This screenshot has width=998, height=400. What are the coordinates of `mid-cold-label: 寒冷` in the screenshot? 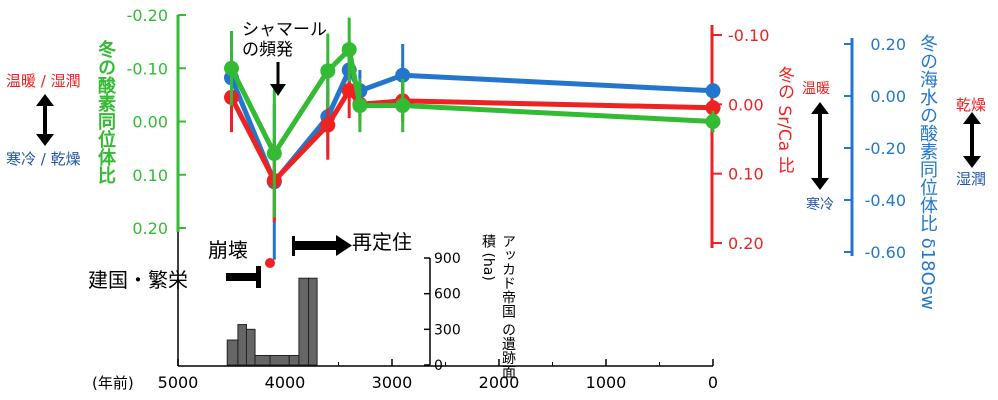 It's located at (820, 205).